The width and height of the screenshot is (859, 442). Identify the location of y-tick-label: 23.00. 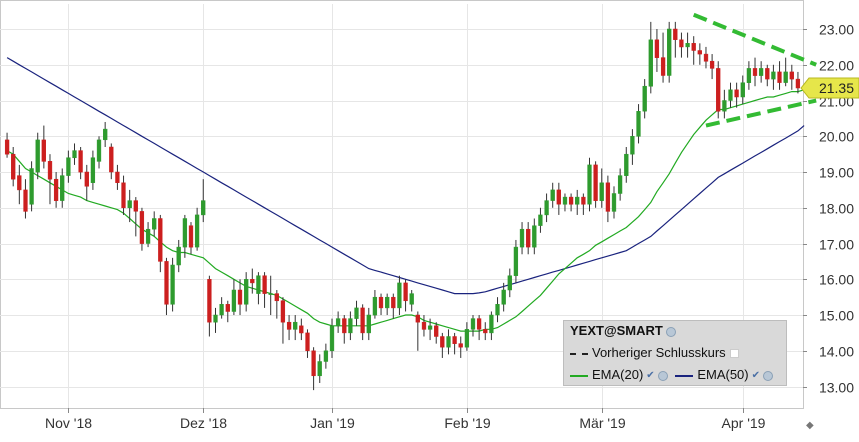
(836, 30).